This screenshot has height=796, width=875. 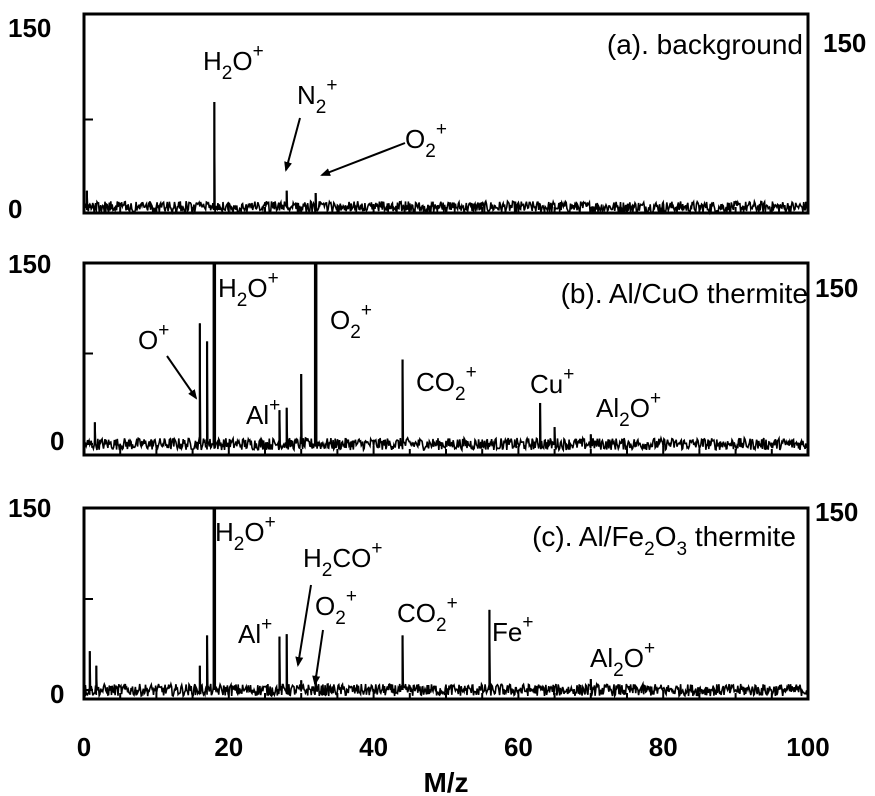 What do you see at coordinates (518, 747) in the screenshot?
I see `x-tick-label: 60` at bounding box center [518, 747].